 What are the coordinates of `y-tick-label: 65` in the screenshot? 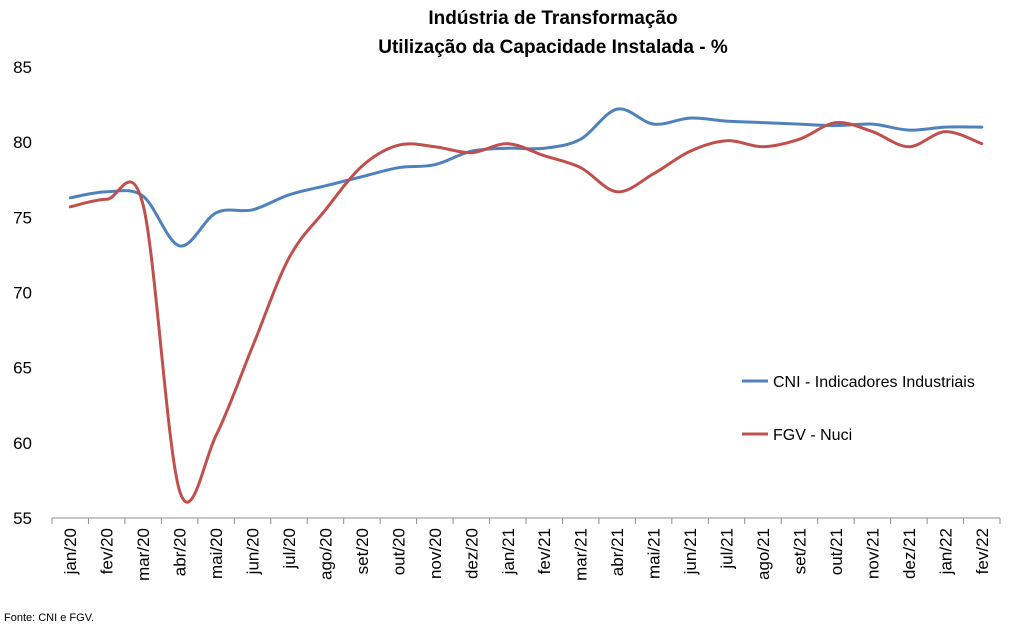 It's located at (22, 368).